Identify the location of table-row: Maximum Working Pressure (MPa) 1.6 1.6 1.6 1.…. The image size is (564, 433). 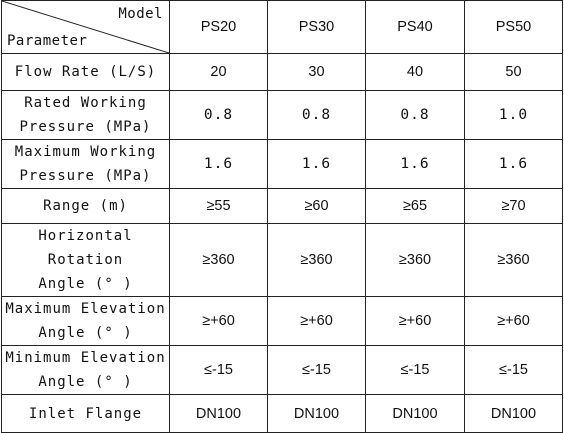
(282, 164).